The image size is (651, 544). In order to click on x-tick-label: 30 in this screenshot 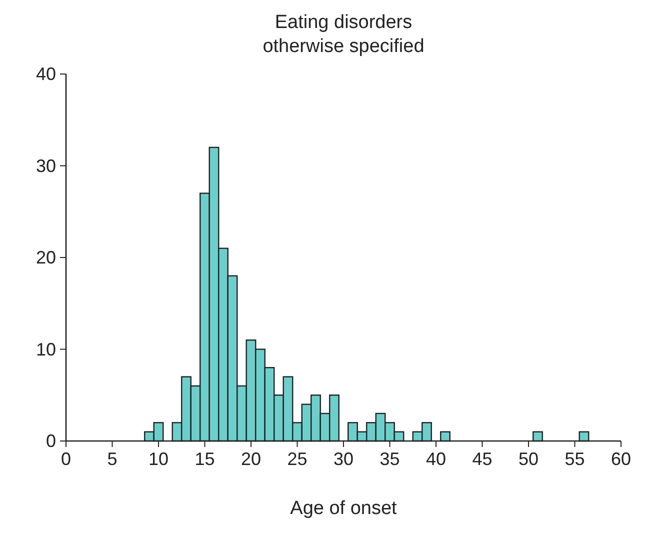, I will do `click(343, 459)`.